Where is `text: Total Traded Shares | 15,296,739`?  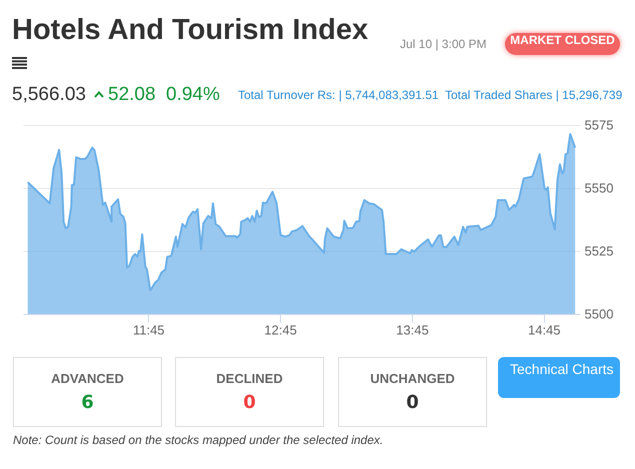 text: Total Traded Shares | 15,296,739 is located at coordinates (533, 95).